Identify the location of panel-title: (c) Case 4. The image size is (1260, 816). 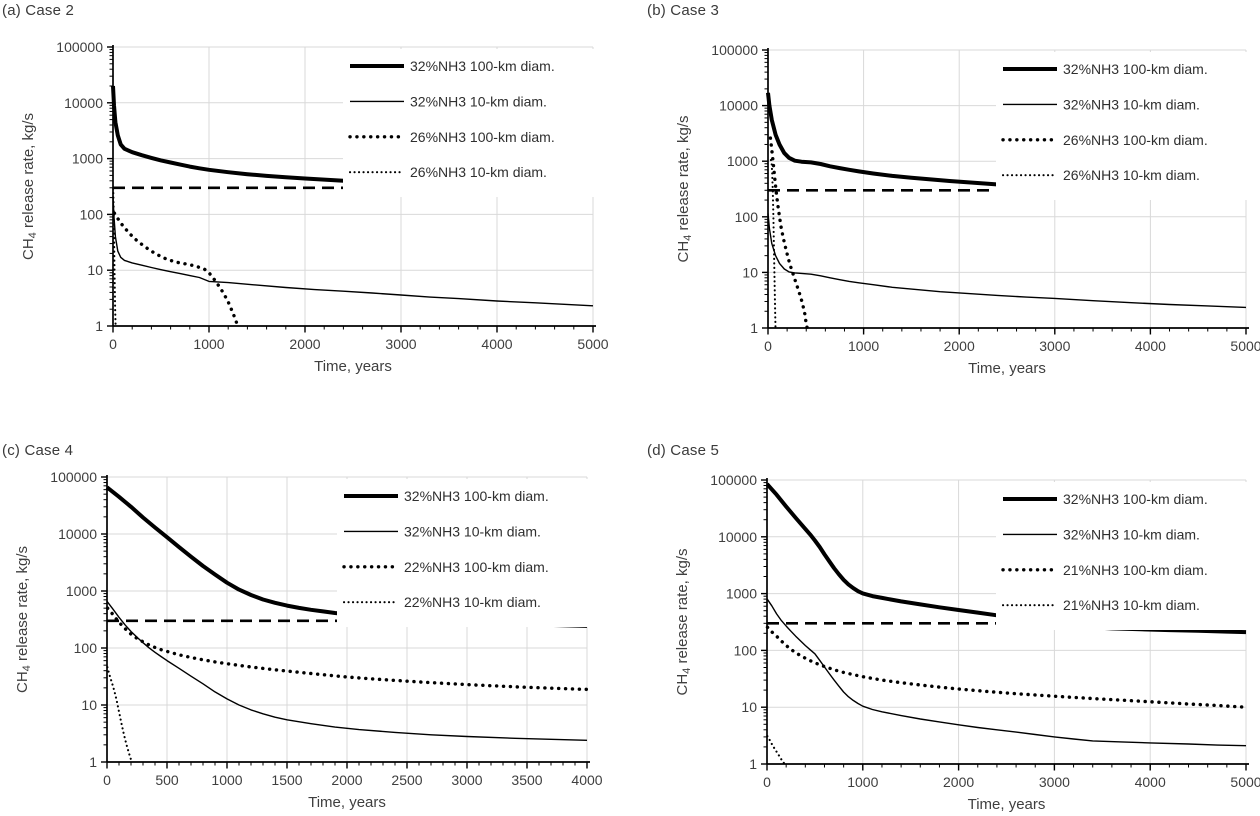
(38, 450).